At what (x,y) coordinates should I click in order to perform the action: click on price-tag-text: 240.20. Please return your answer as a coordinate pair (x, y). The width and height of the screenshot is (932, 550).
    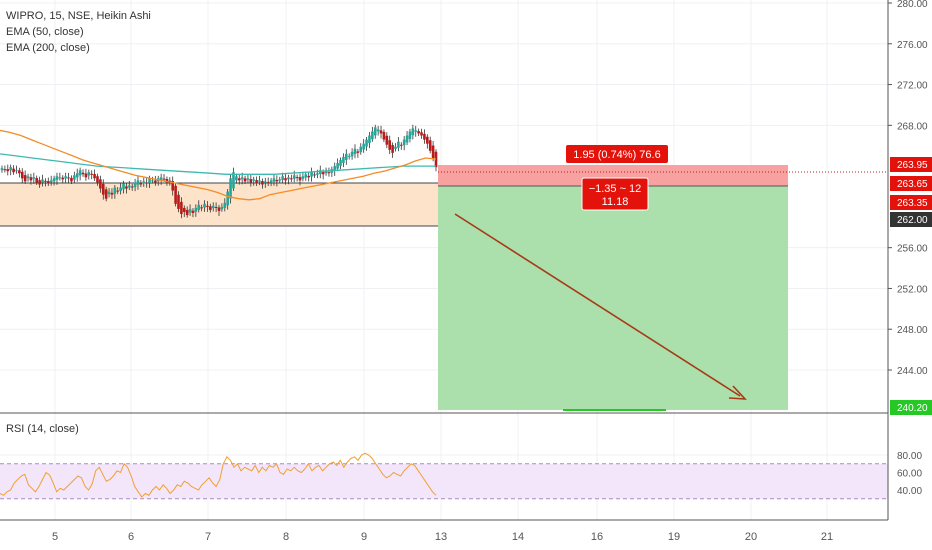
    Looking at the image, I should click on (912, 408).